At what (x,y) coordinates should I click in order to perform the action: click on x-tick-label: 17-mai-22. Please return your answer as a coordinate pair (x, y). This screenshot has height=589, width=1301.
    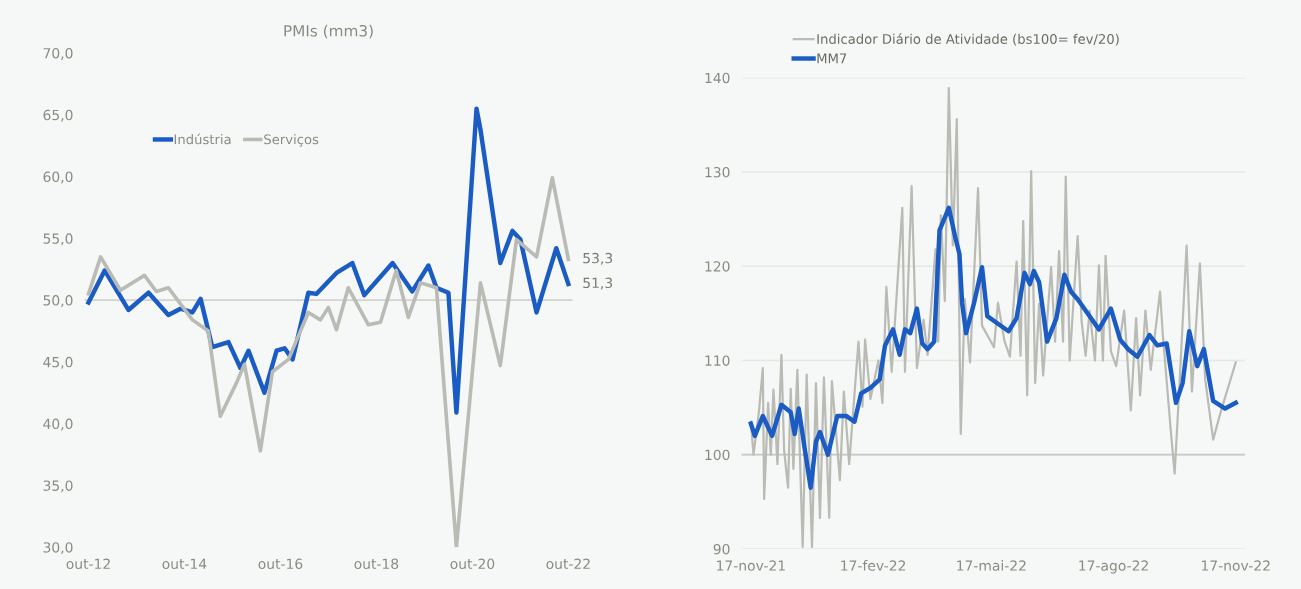
    Looking at the image, I should click on (991, 565).